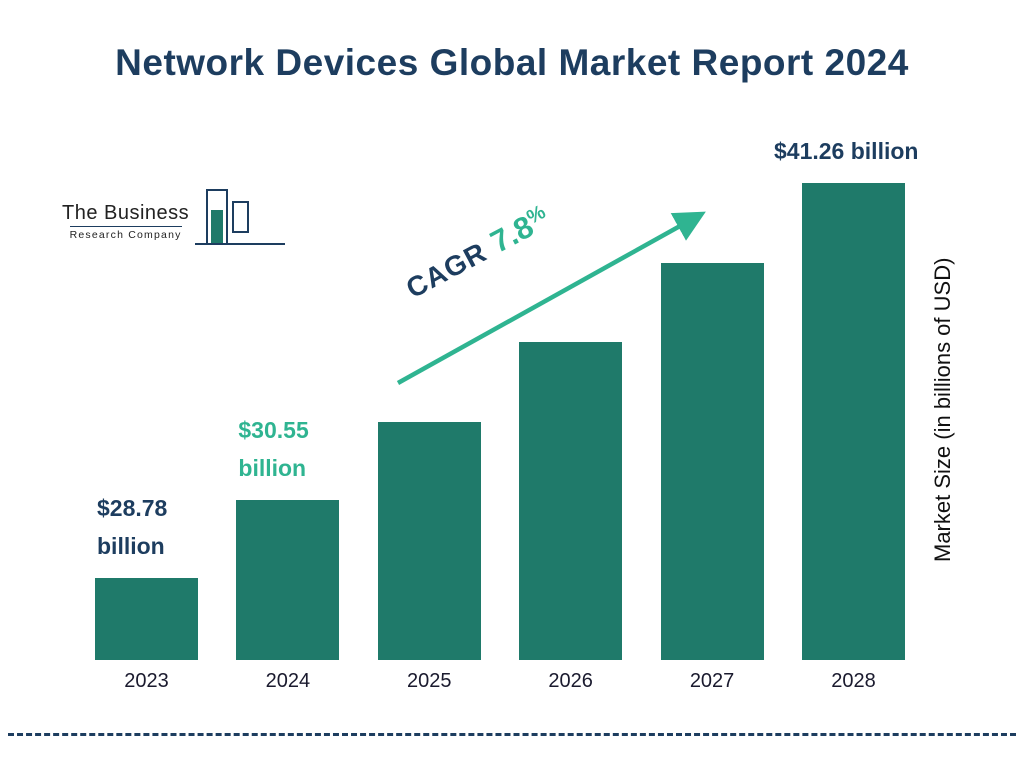  I want to click on x-tick-label: 2027, so click(712, 681).